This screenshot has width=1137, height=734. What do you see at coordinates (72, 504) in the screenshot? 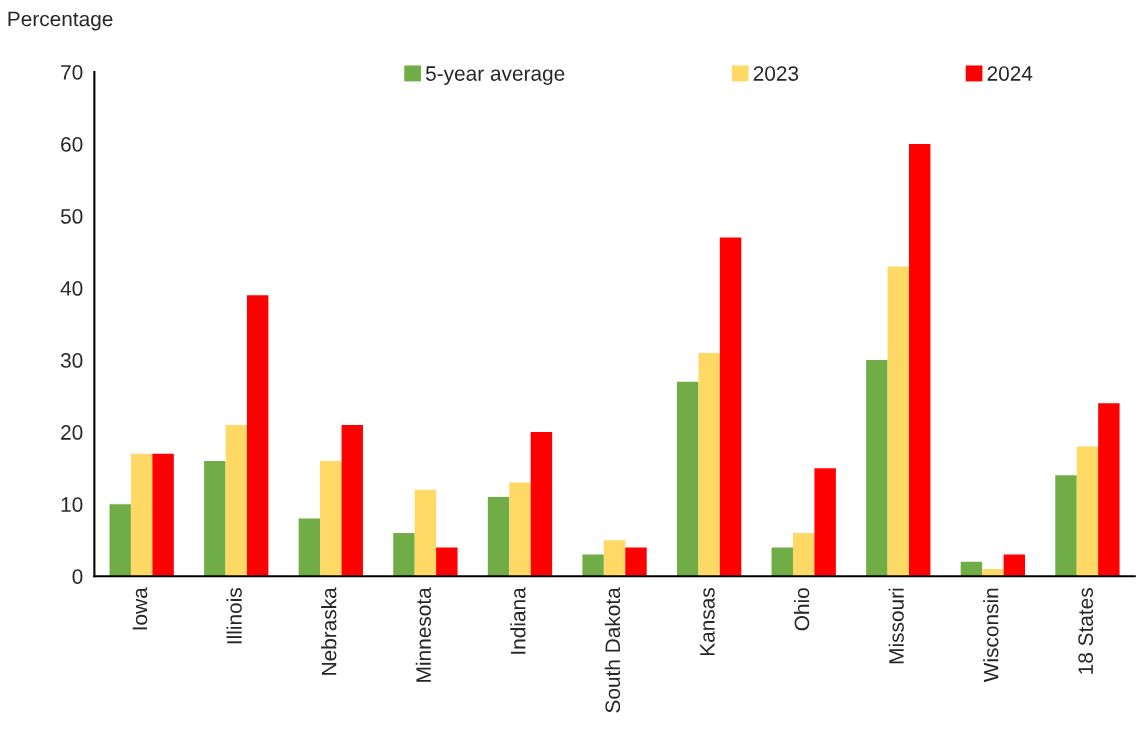
I see `y-tick-label: 10` at bounding box center [72, 504].